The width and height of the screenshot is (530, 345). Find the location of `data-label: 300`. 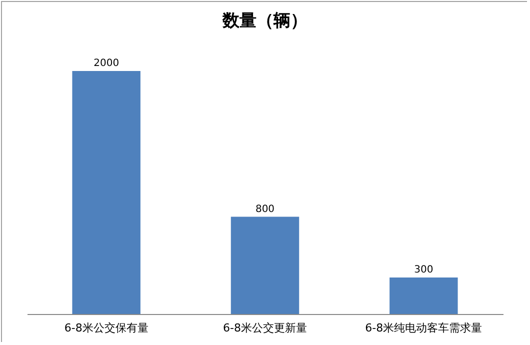

data-label: 300 is located at coordinates (424, 270).